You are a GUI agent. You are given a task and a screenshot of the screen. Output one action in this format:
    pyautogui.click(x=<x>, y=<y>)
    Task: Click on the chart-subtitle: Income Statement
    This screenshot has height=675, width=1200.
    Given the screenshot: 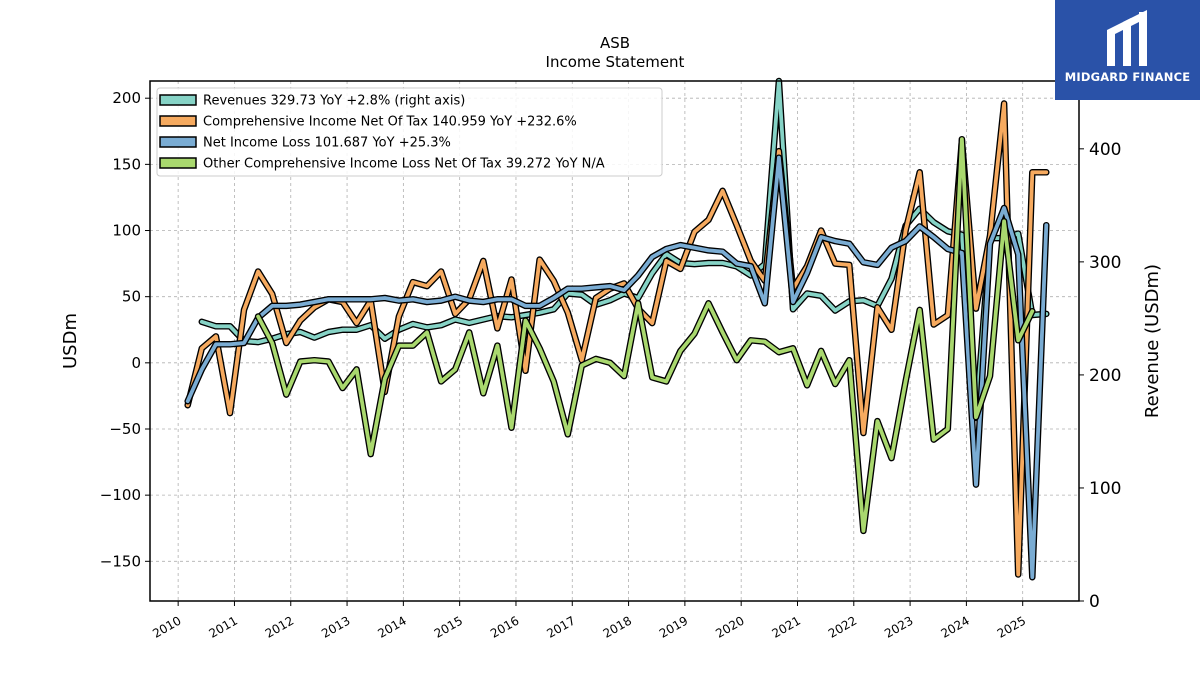 What is the action you would take?
    pyautogui.click(x=615, y=62)
    